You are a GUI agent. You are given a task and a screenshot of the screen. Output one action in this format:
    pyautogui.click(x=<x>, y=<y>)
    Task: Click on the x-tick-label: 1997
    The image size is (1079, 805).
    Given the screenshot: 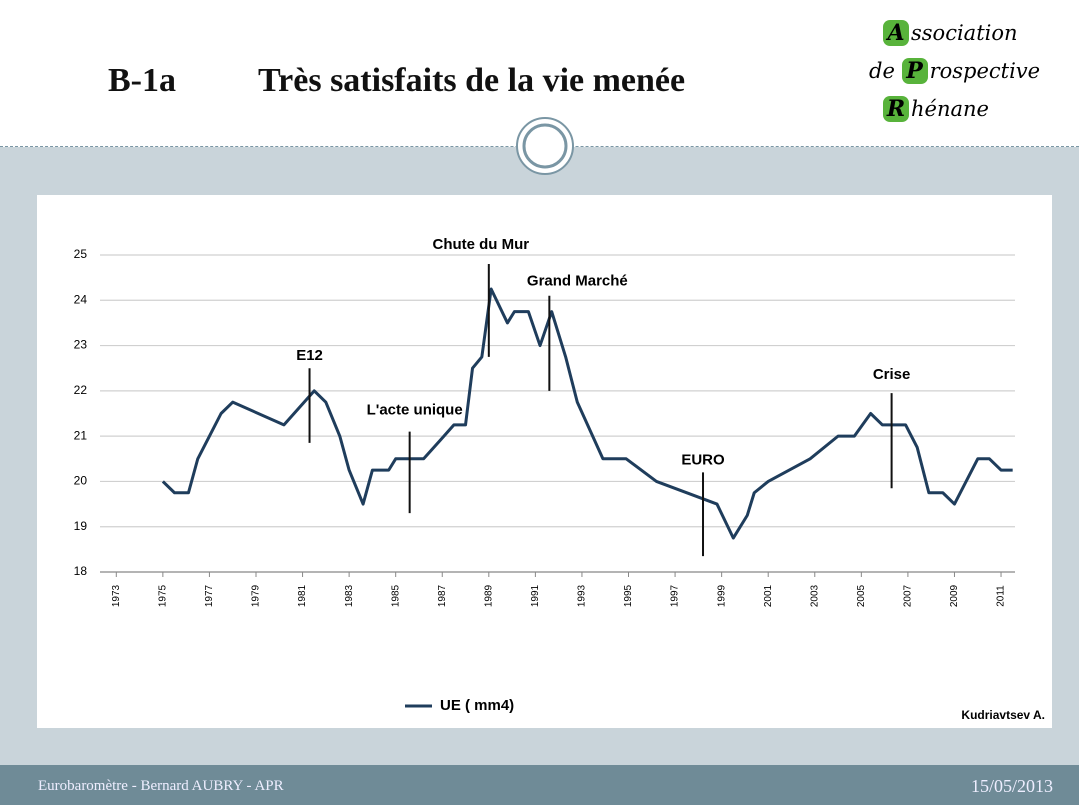 What is the action you would take?
    pyautogui.click(x=675, y=595)
    